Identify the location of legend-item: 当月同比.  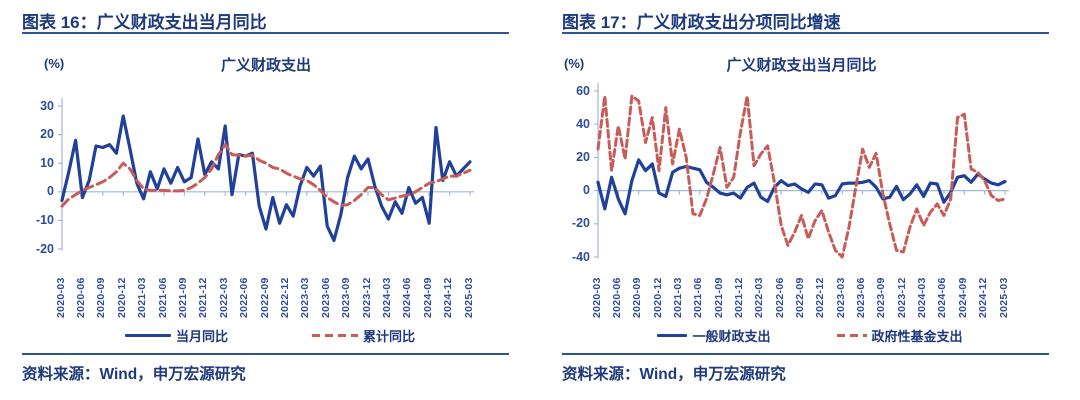
(176, 335).